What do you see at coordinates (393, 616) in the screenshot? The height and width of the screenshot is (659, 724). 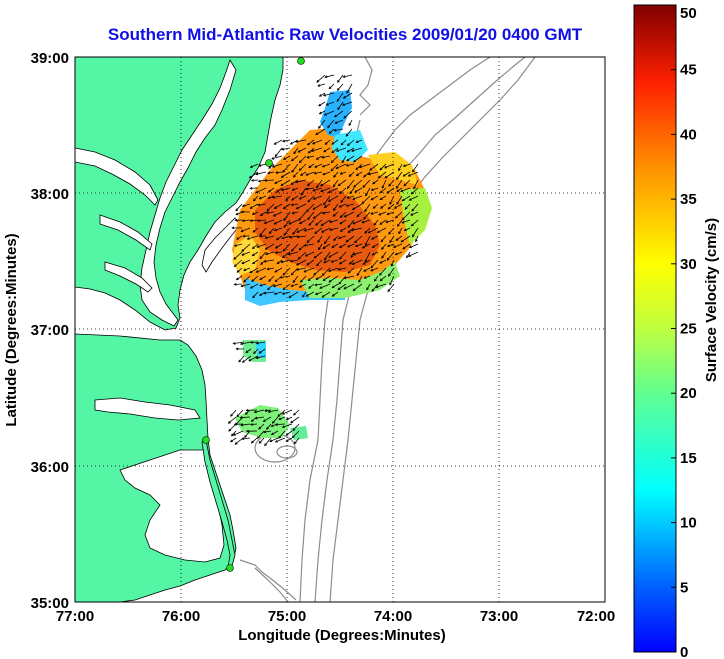 I see `lon-tick-label: 74:00` at bounding box center [393, 616].